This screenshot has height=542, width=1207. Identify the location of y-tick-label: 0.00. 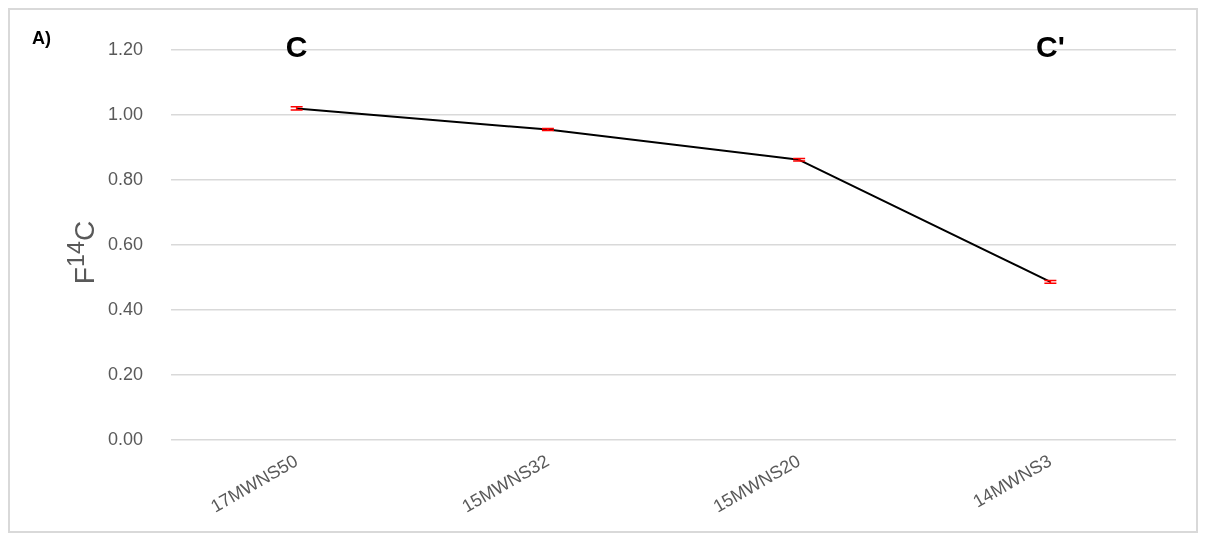
(125, 438).